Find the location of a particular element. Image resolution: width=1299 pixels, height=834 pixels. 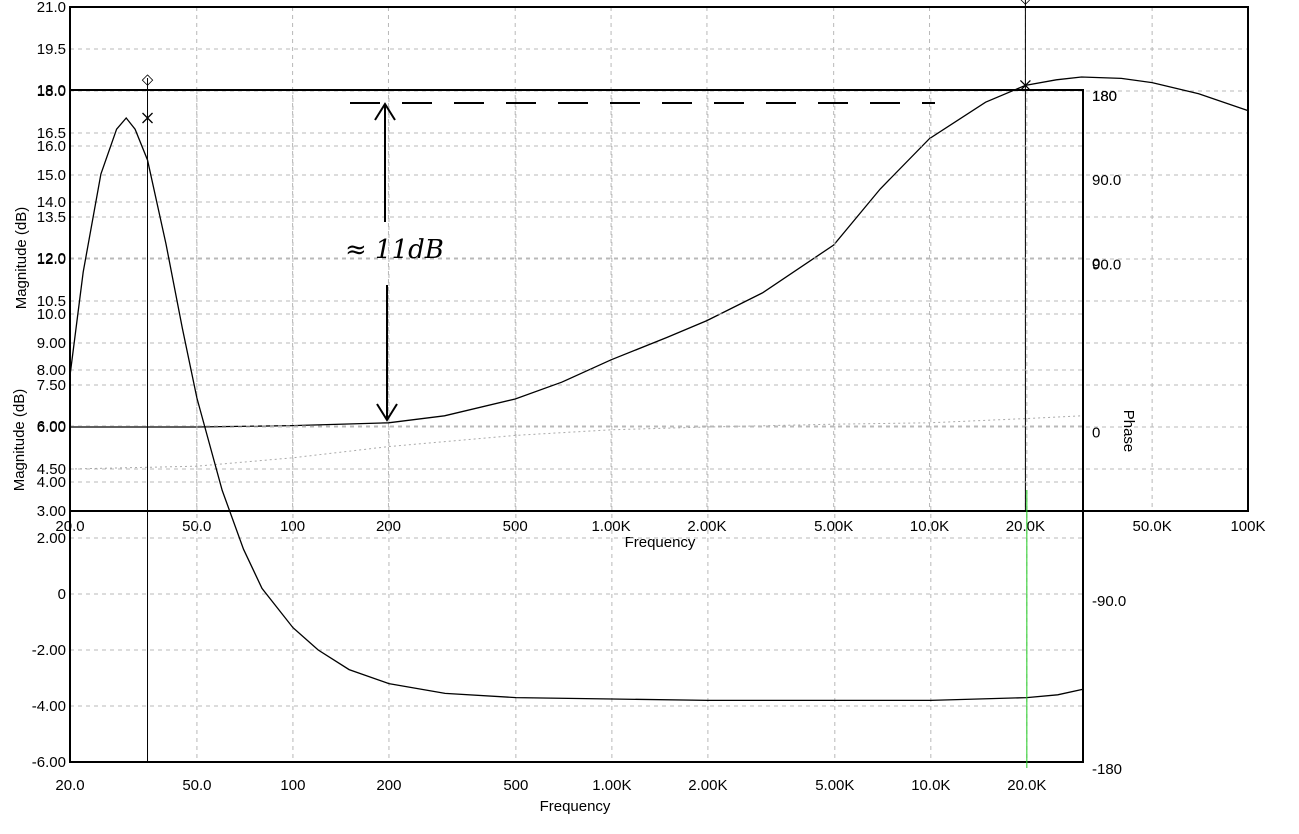

y-tick-label: 10.5 is located at coordinates (51, 301).